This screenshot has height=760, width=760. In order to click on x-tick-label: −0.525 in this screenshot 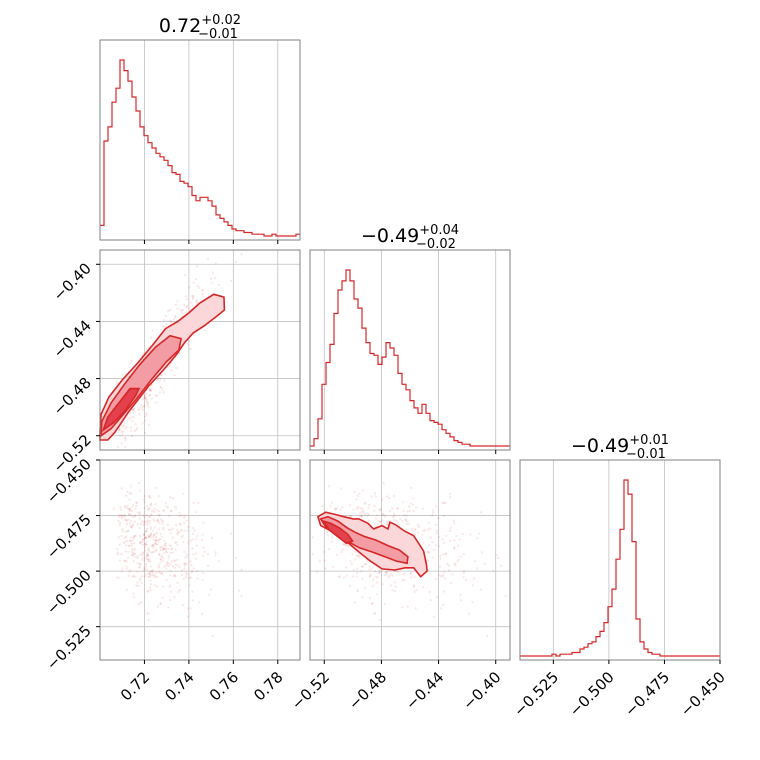, I will do `click(536, 694)`.